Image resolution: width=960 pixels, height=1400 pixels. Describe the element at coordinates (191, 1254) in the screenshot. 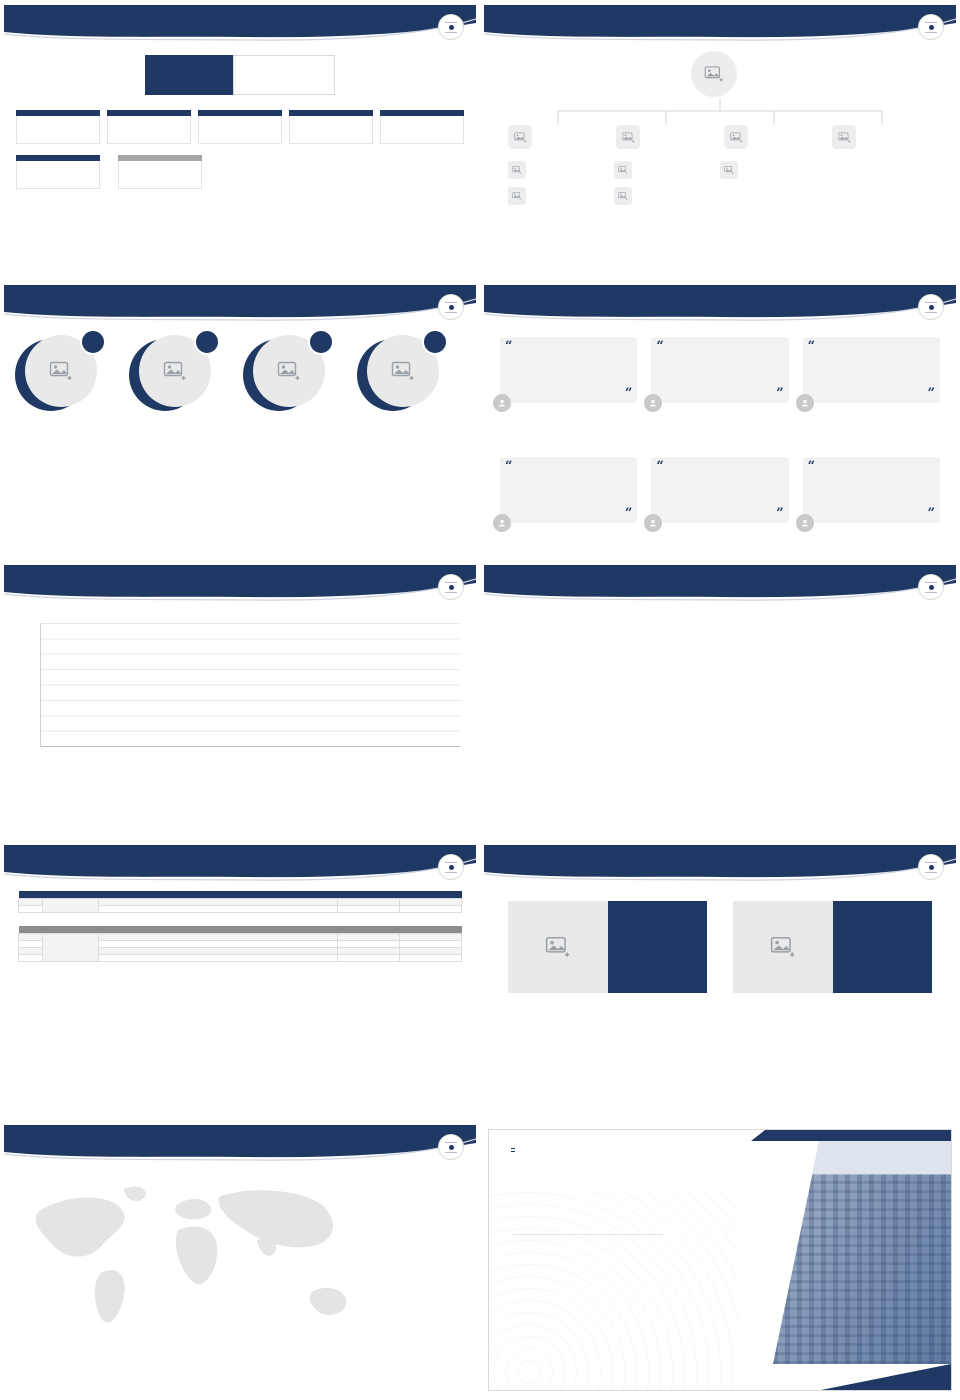

I see `world-map` at that location.